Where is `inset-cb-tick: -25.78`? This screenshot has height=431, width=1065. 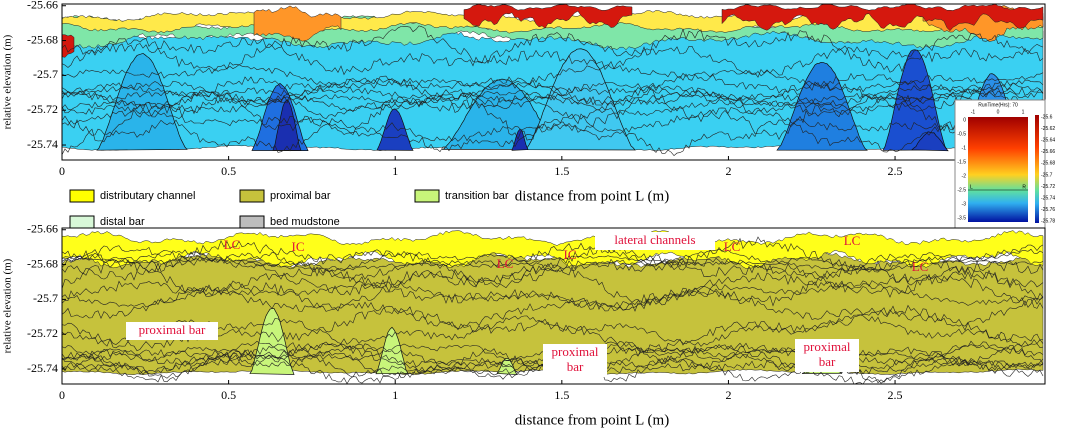 inset-cb-tick: -25.78 is located at coordinates (1048, 222).